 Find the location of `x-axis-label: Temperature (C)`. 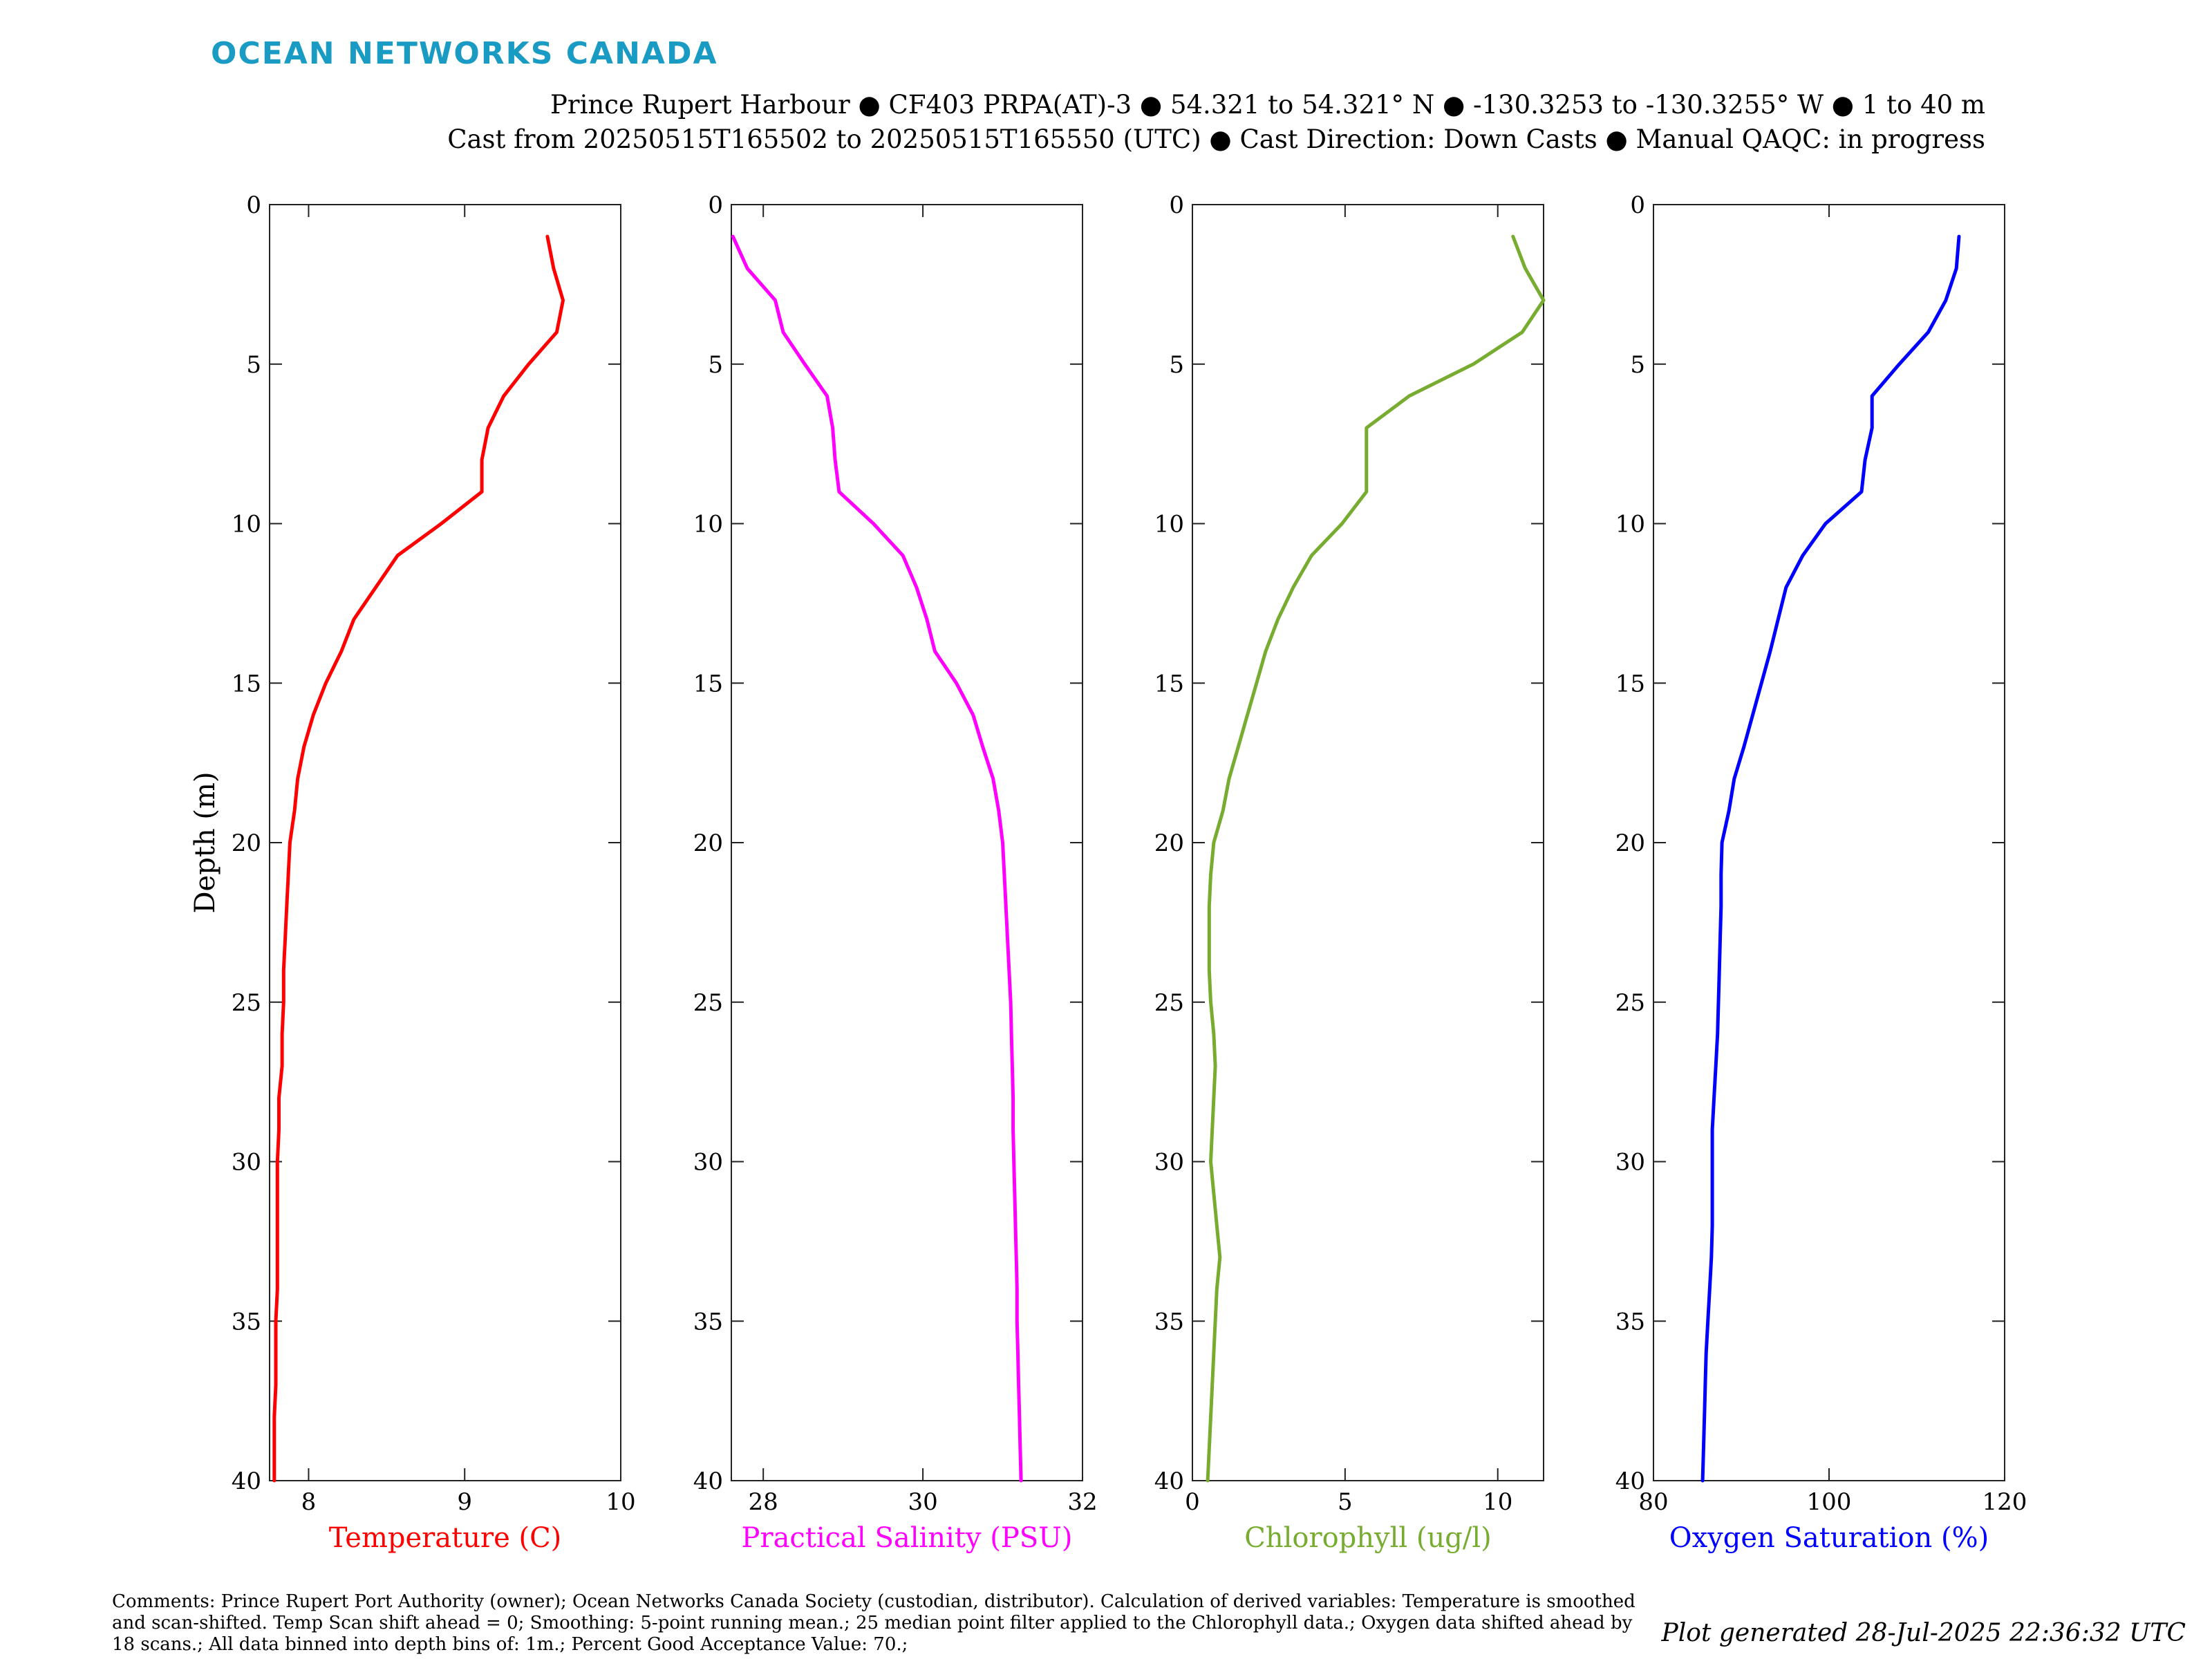

x-axis-label: Temperature (C) is located at coordinates (446, 1538).